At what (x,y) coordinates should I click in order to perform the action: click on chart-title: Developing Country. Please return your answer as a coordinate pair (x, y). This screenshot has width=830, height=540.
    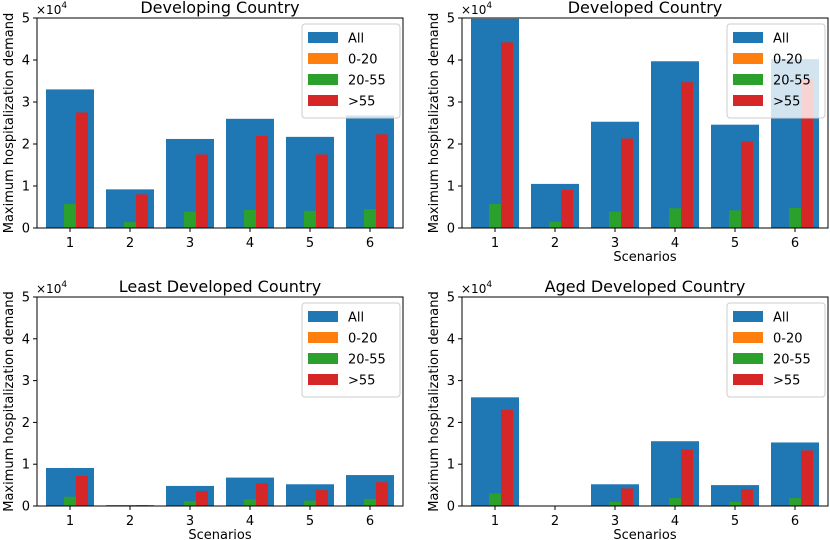
    Looking at the image, I should click on (219, 8).